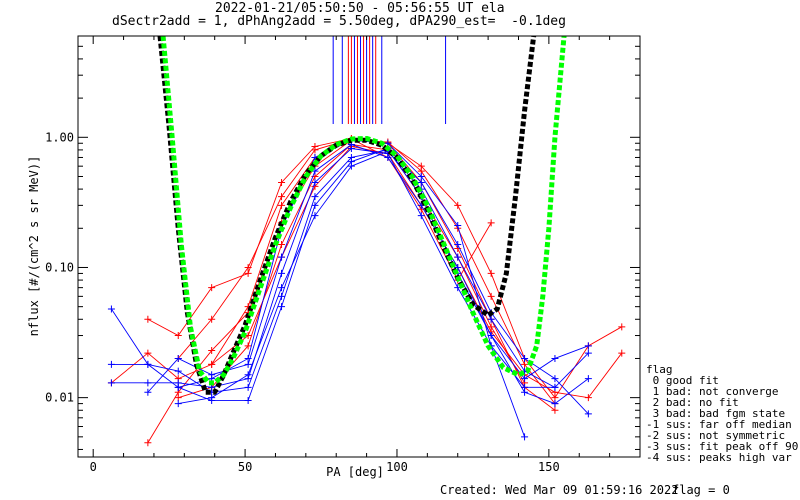  What do you see at coordinates (59, 267) in the screenshot?
I see `y-tick-label: 0.10` at bounding box center [59, 267].